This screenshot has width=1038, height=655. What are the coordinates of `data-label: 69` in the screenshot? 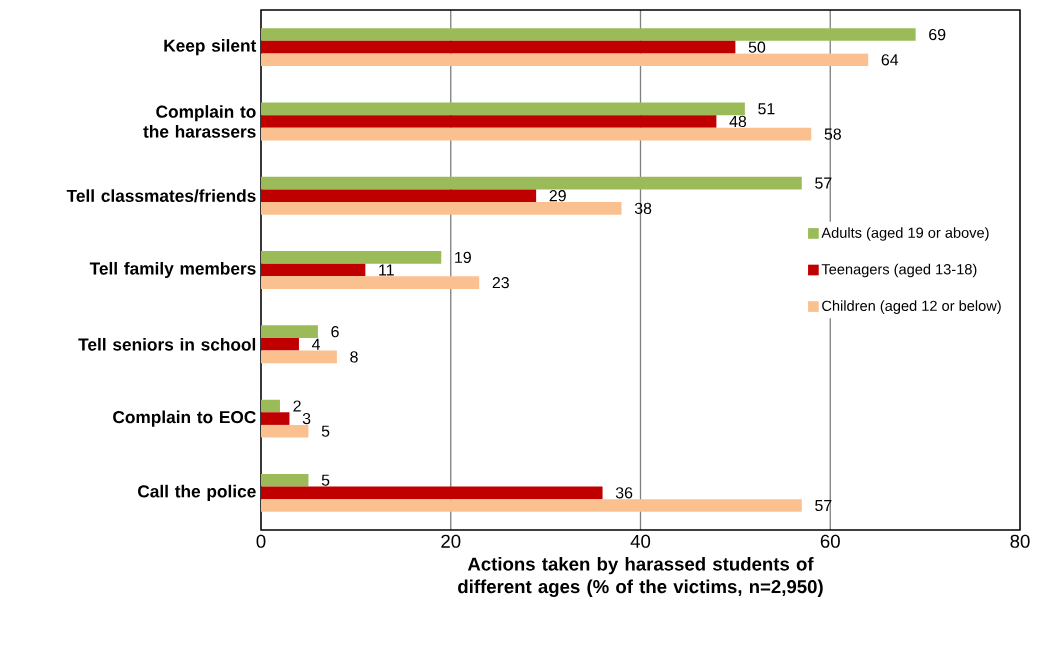 It's located at (937, 34).